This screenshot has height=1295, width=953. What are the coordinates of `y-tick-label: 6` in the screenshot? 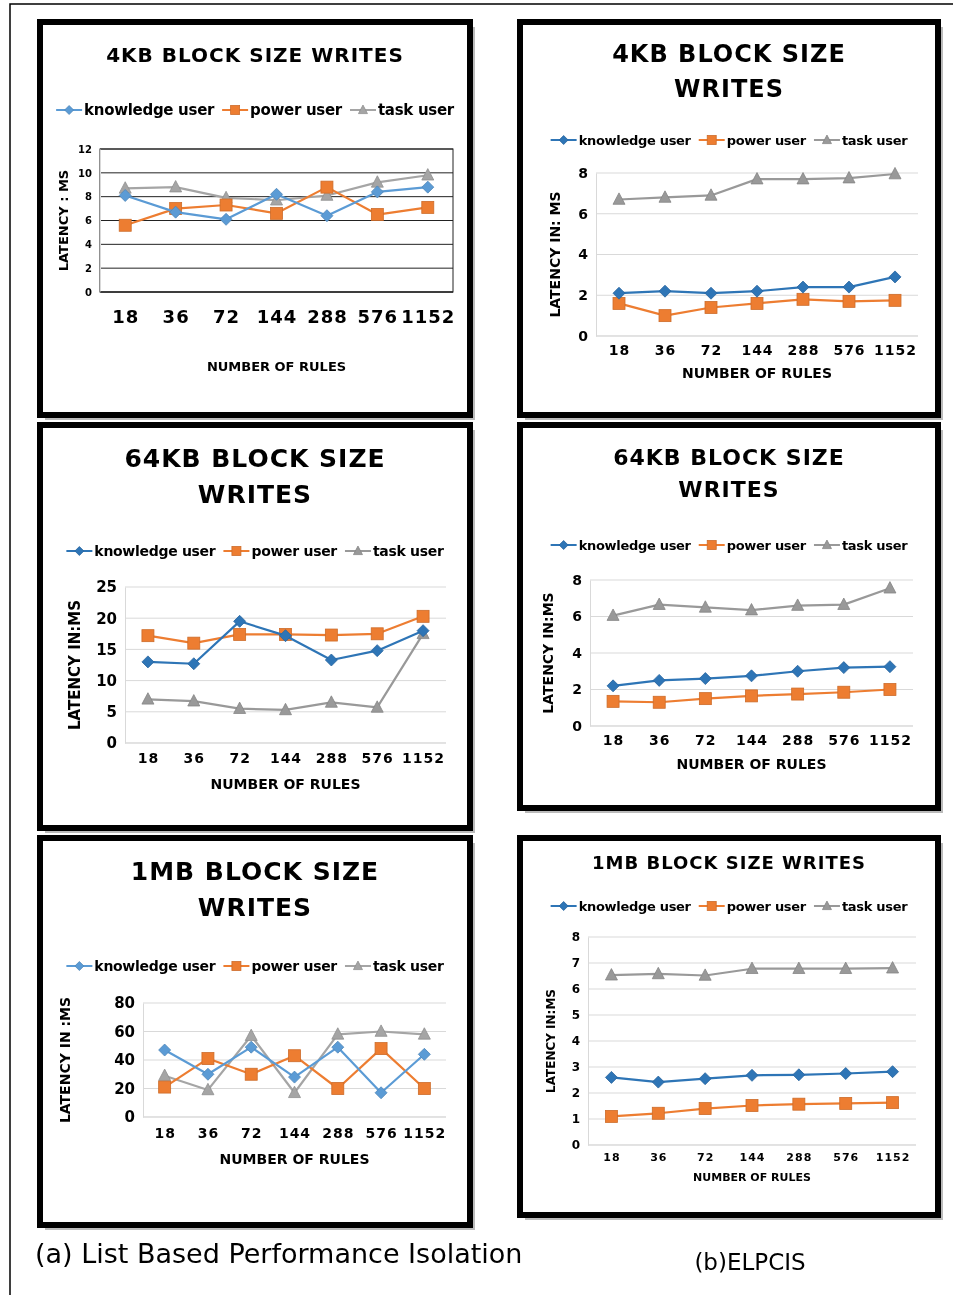 It's located at (89, 221).